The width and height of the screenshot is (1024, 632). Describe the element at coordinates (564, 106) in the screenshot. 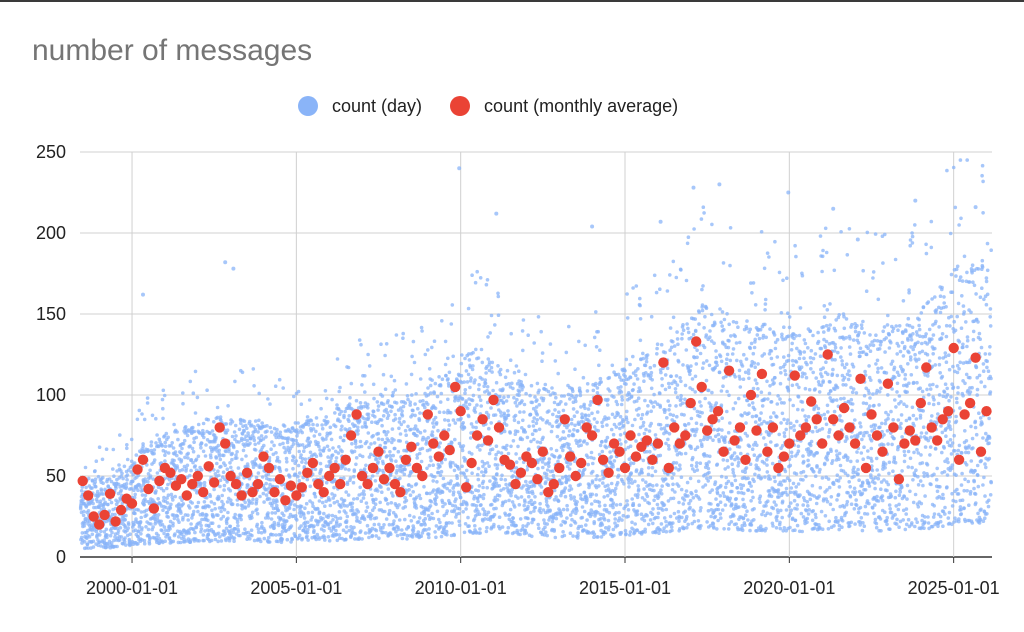

I see `legend-item-monthly: count (monthly average)` at that location.